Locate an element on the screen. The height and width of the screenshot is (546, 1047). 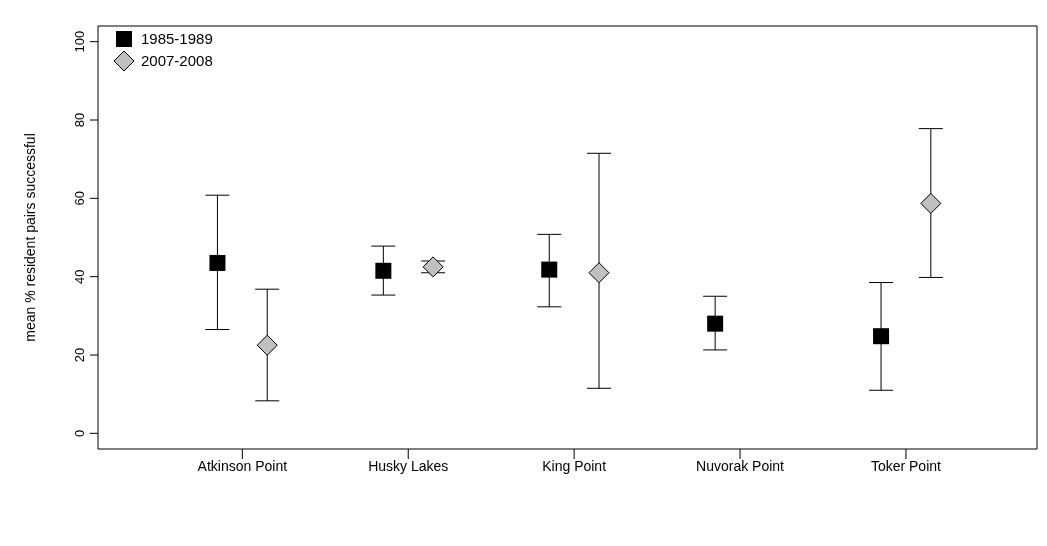
y-tick-label: 40 is located at coordinates (79, 276).